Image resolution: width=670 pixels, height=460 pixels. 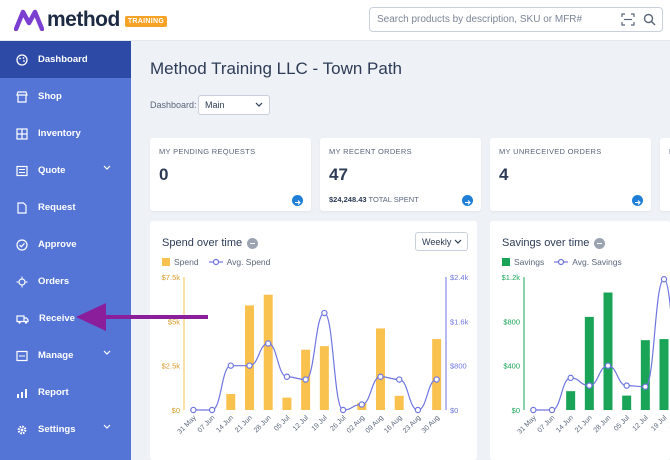 I want to click on x-tick-label: 28 Jun, so click(x=263, y=424).